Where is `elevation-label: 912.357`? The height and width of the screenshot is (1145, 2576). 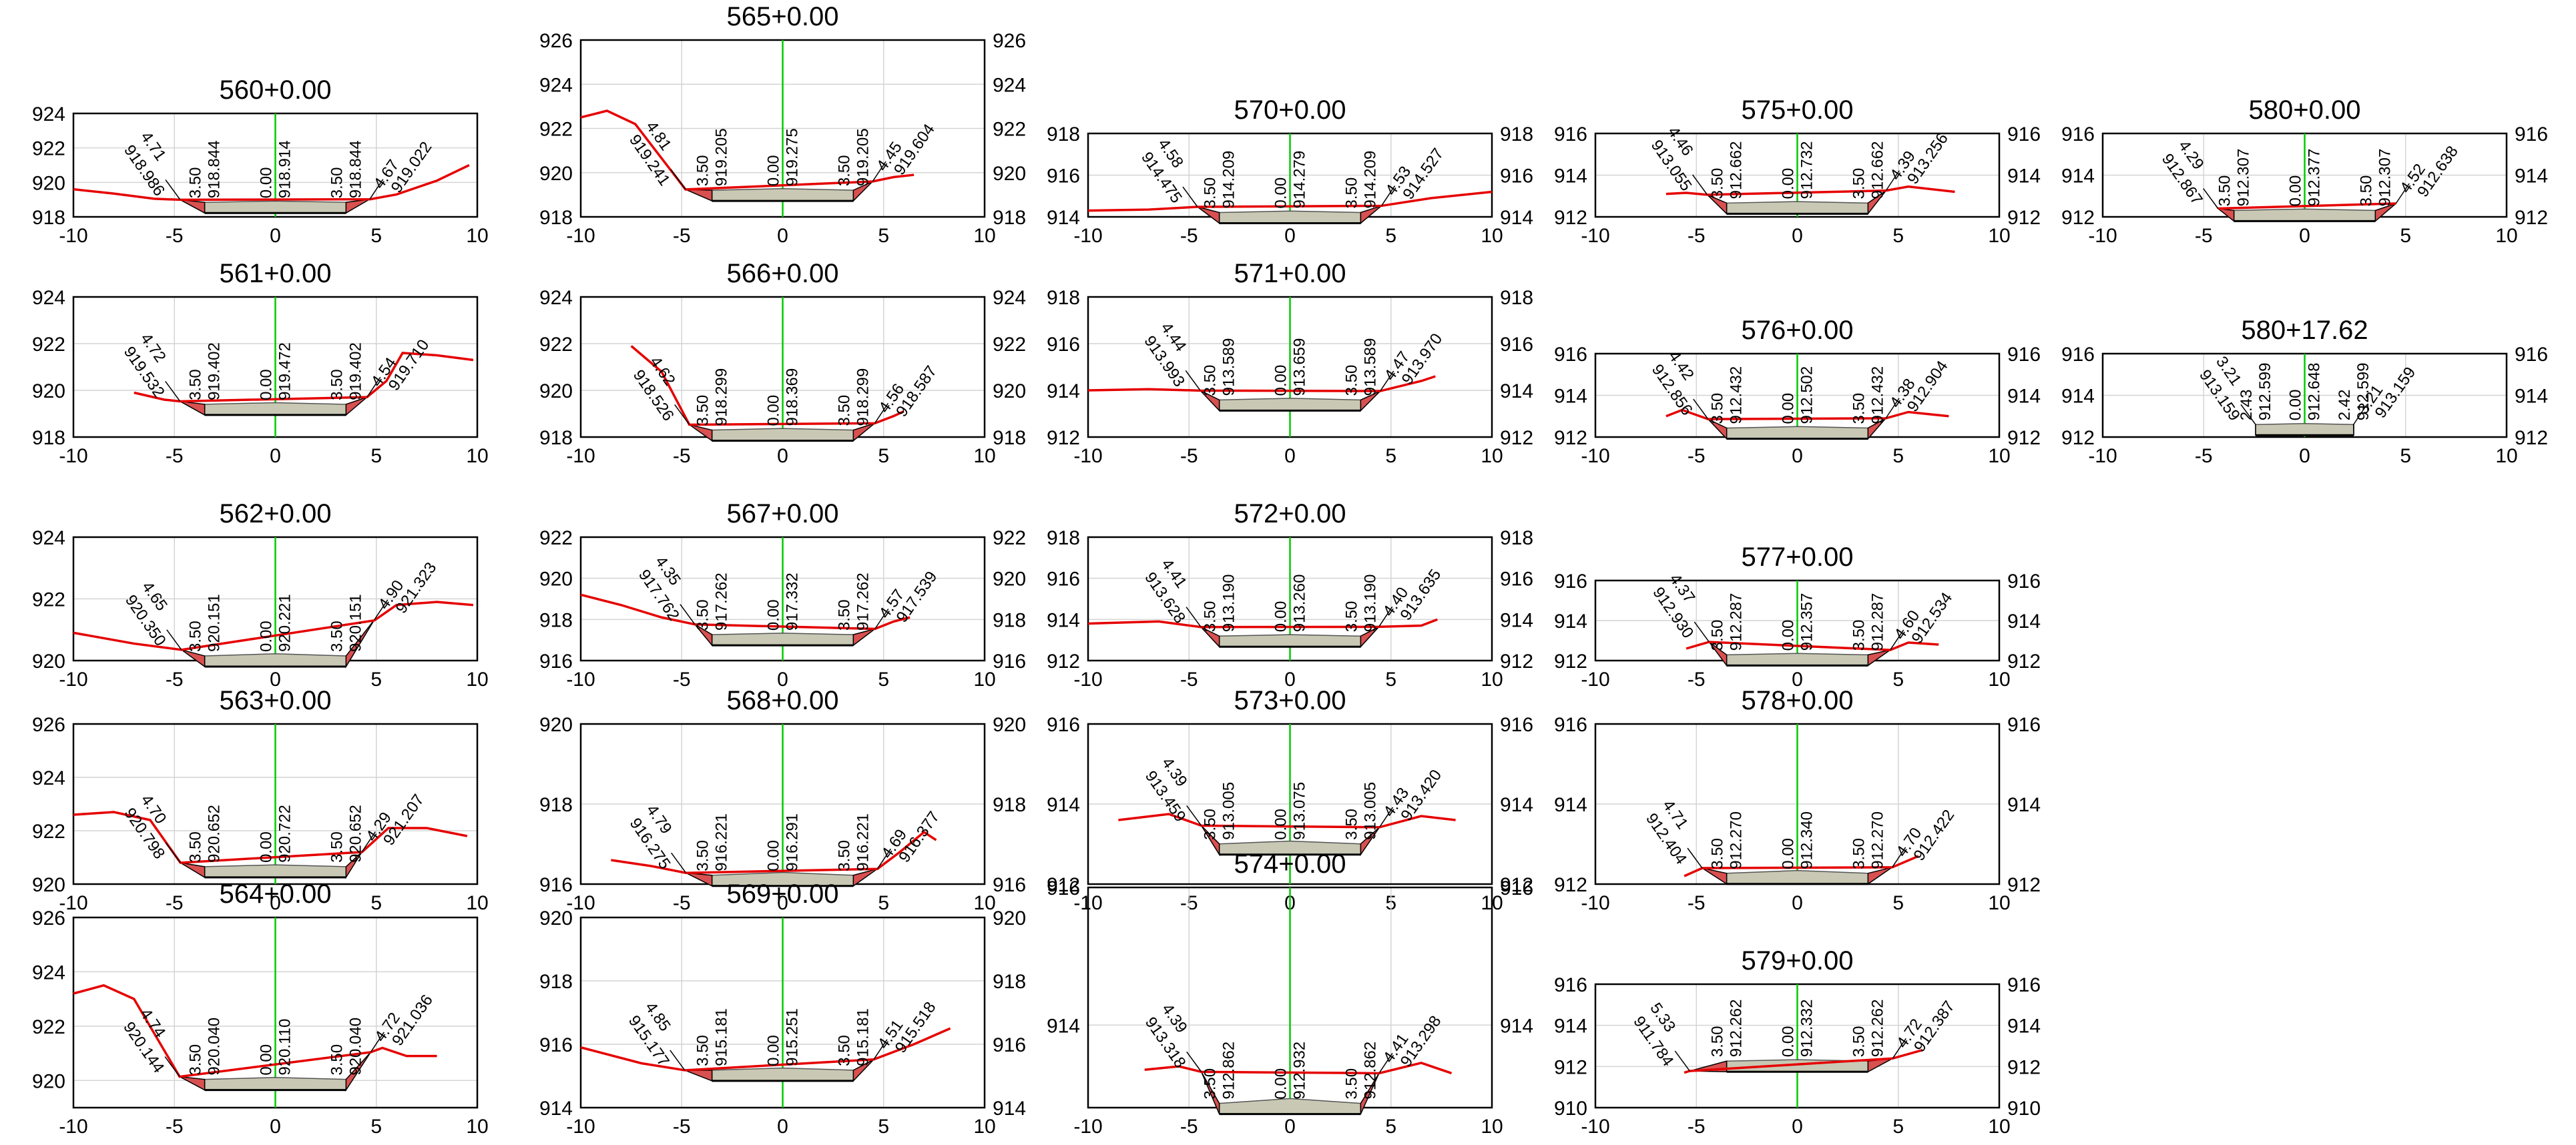
elevation-label: 912.357 is located at coordinates (1807, 622).